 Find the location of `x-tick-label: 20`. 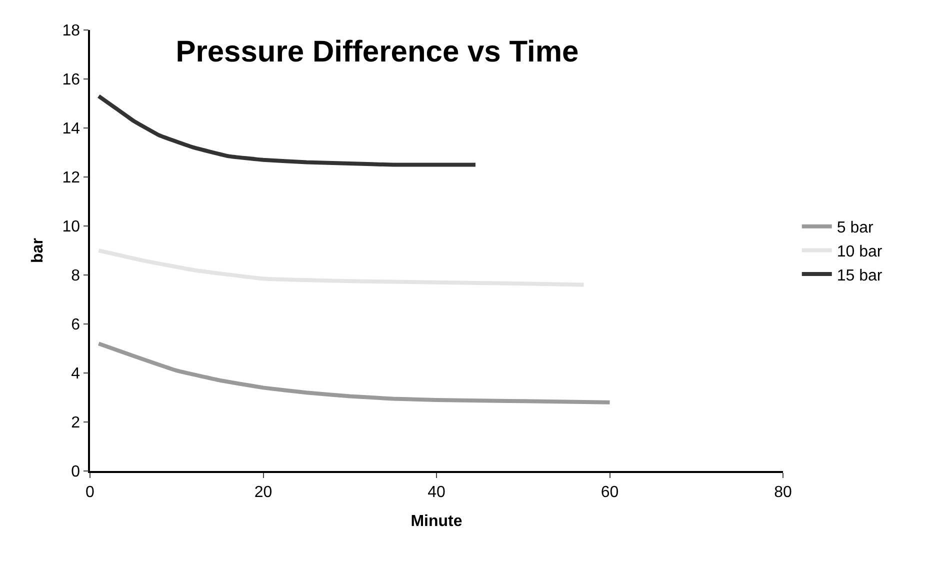

x-tick-label: 20 is located at coordinates (263, 492).